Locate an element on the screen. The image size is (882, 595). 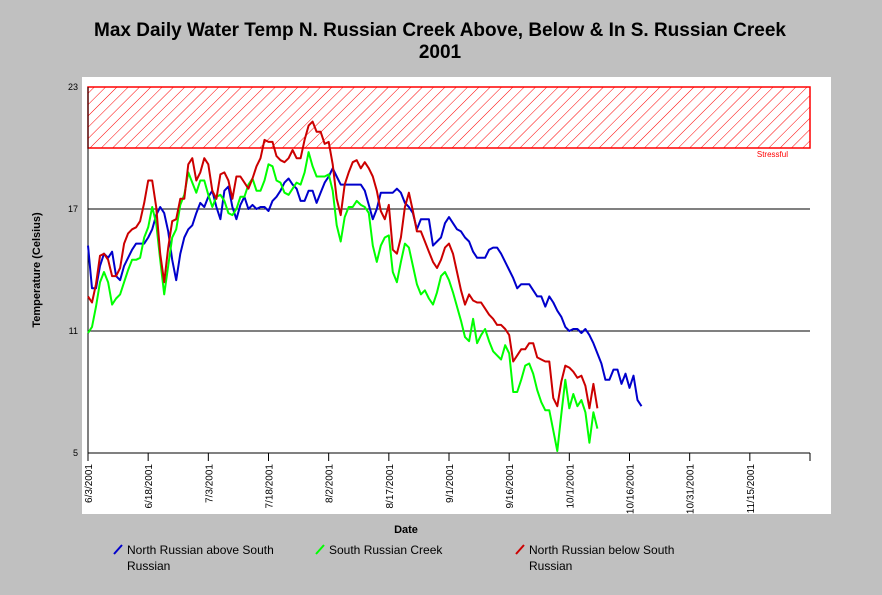
legend-label: North Russian below South Russian is located at coordinates (602, 558).